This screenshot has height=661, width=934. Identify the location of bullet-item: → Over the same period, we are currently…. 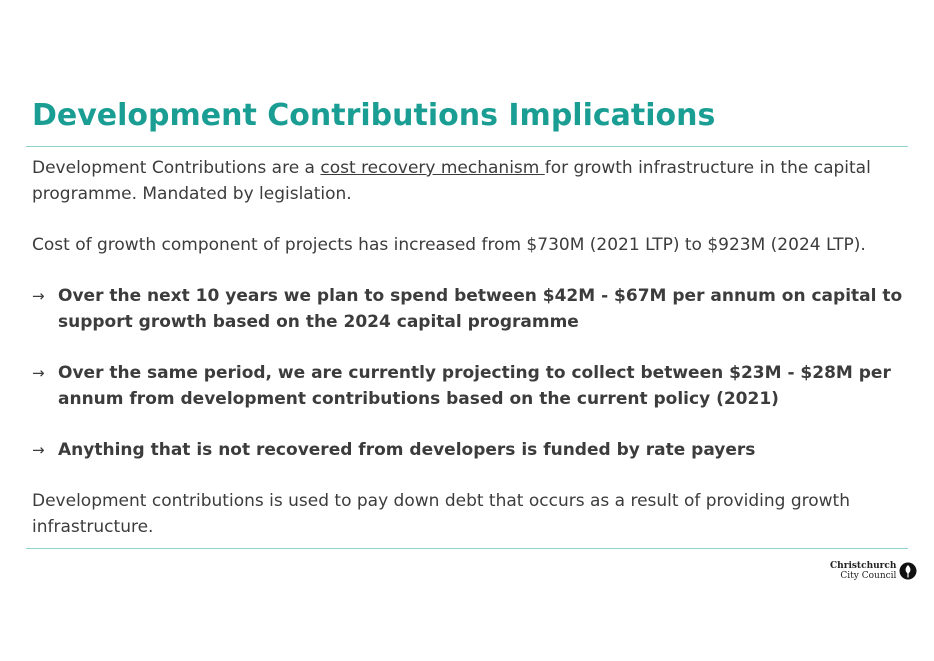
(468, 386).